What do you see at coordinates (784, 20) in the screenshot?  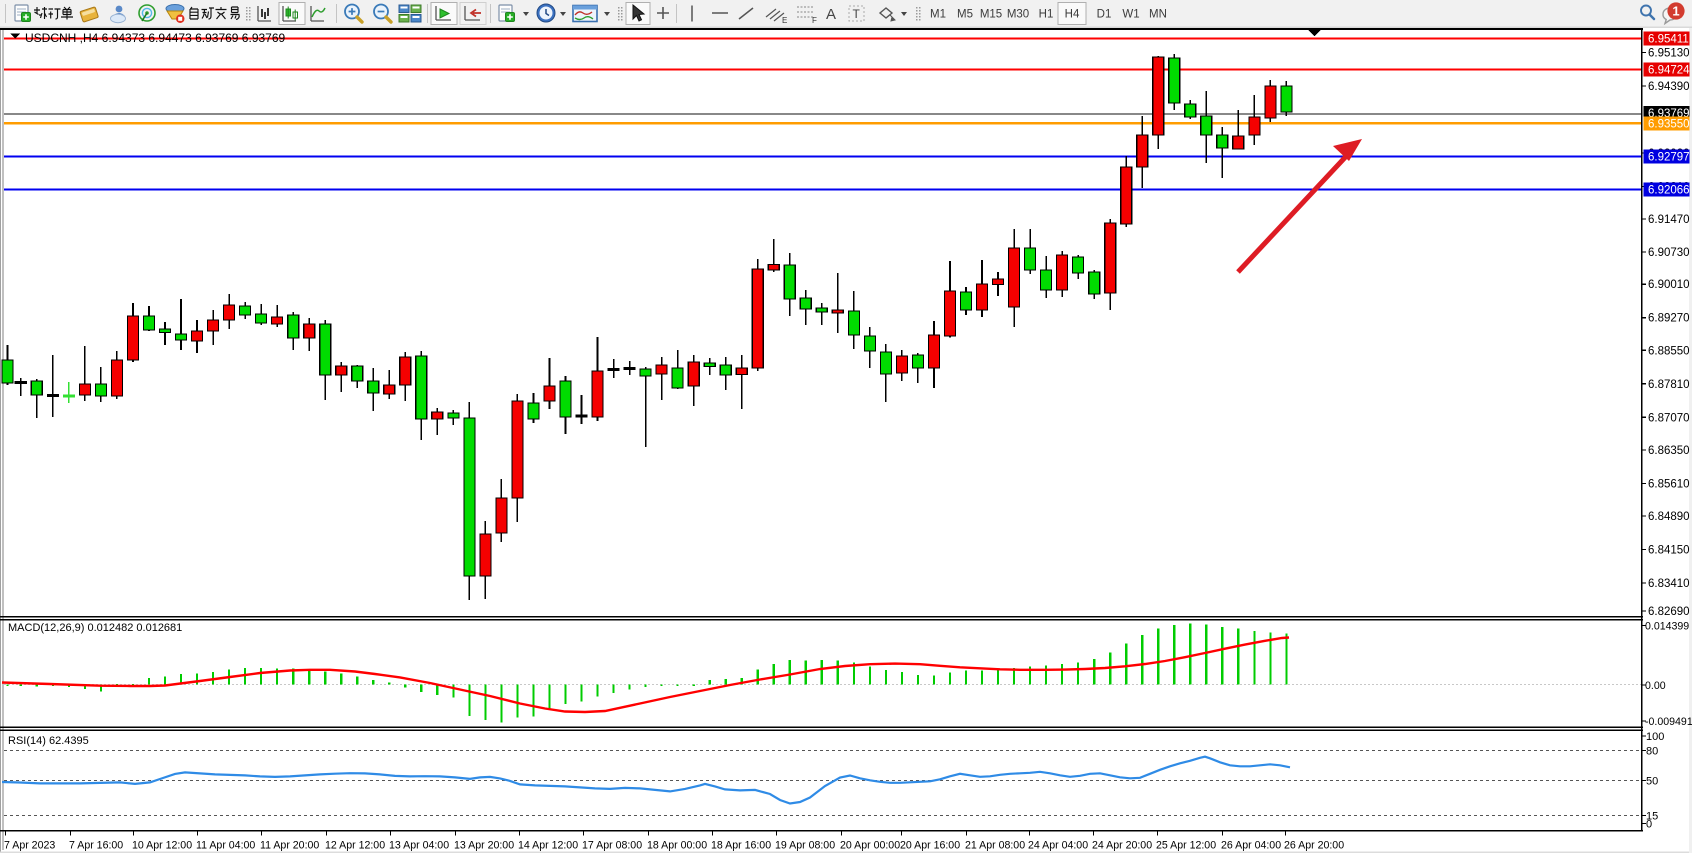 I see `svg-text: E` at bounding box center [784, 20].